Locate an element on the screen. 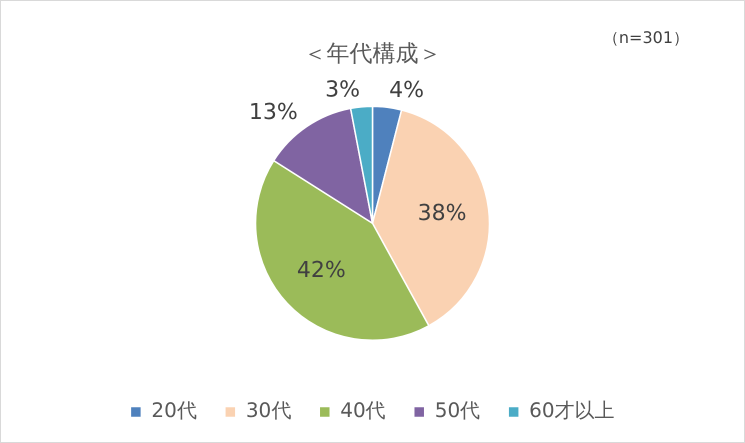 Image resolution: width=745 pixels, height=443 pixels. text: （n=301） is located at coordinates (645, 38).